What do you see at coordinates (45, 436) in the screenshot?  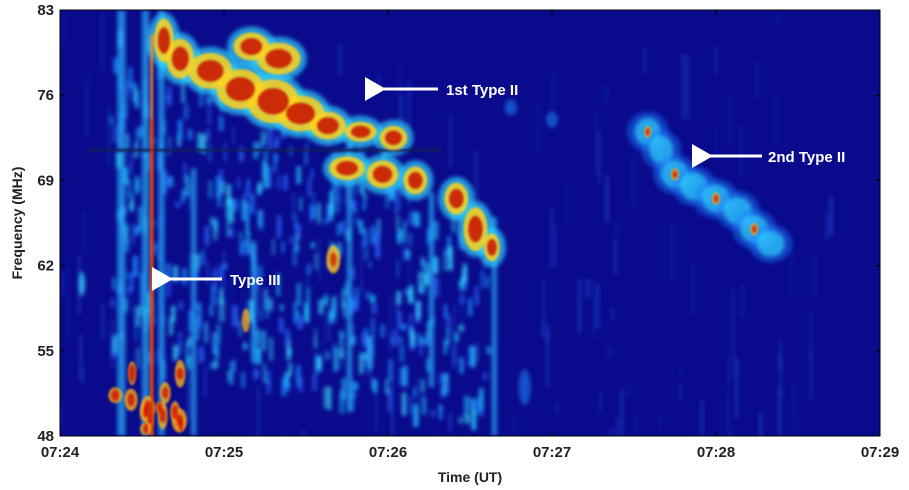 I see `y-tick-label: 48` at bounding box center [45, 436].